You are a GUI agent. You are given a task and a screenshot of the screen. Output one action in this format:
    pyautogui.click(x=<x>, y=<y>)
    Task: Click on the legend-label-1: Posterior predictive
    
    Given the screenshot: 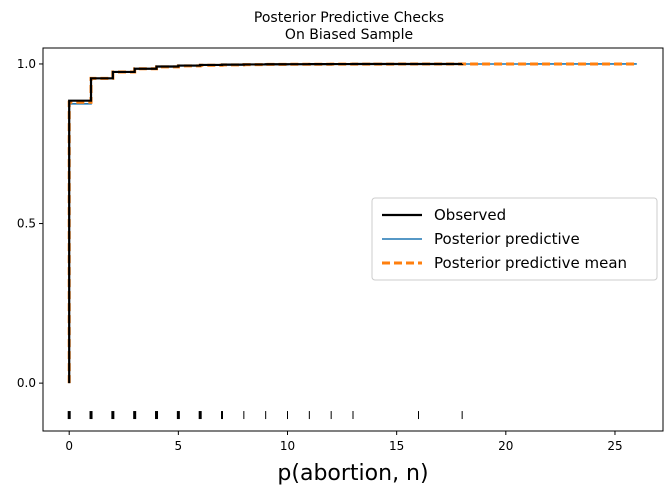 What is the action you would take?
    pyautogui.click(x=507, y=239)
    